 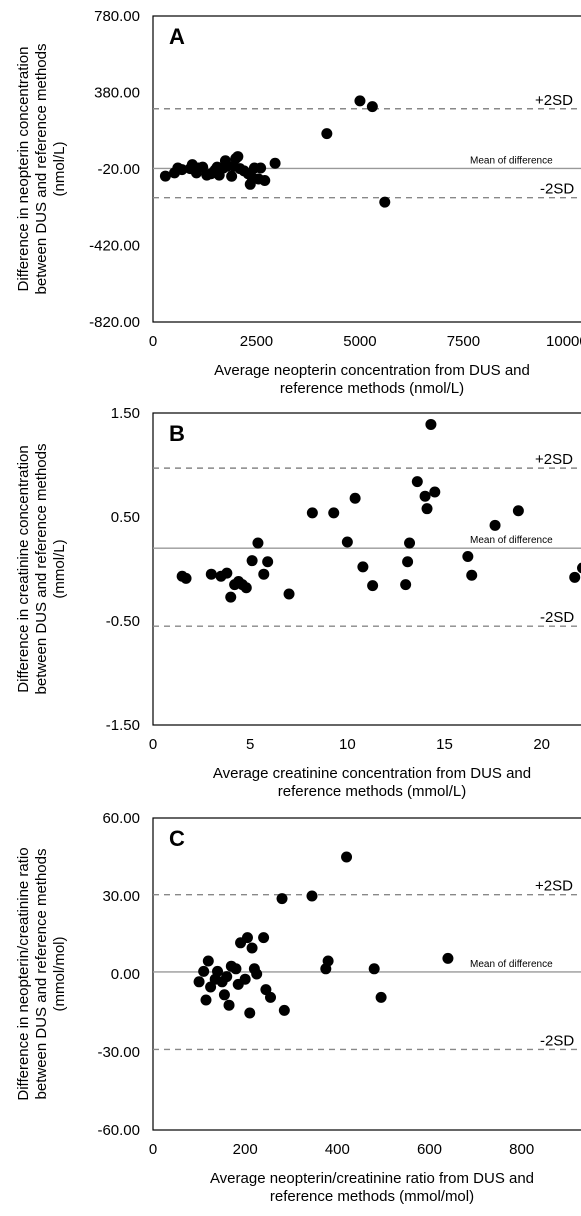 What do you see at coordinates (372, 388) in the screenshot?
I see `x-axis-title: reference methods (nmol/L)` at bounding box center [372, 388].